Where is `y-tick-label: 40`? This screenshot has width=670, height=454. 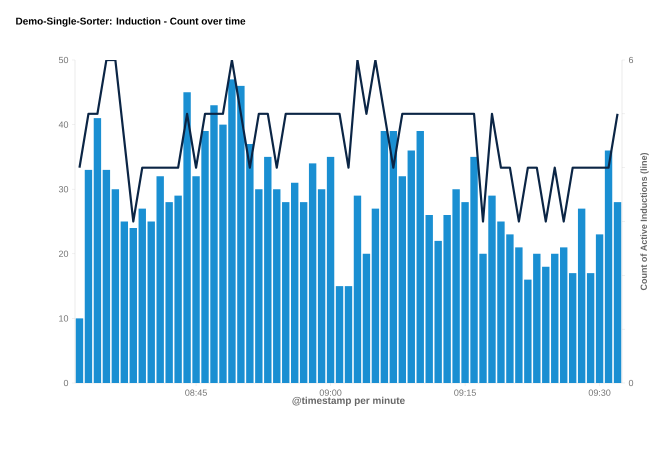 y-tick-label: 40 is located at coordinates (63, 124).